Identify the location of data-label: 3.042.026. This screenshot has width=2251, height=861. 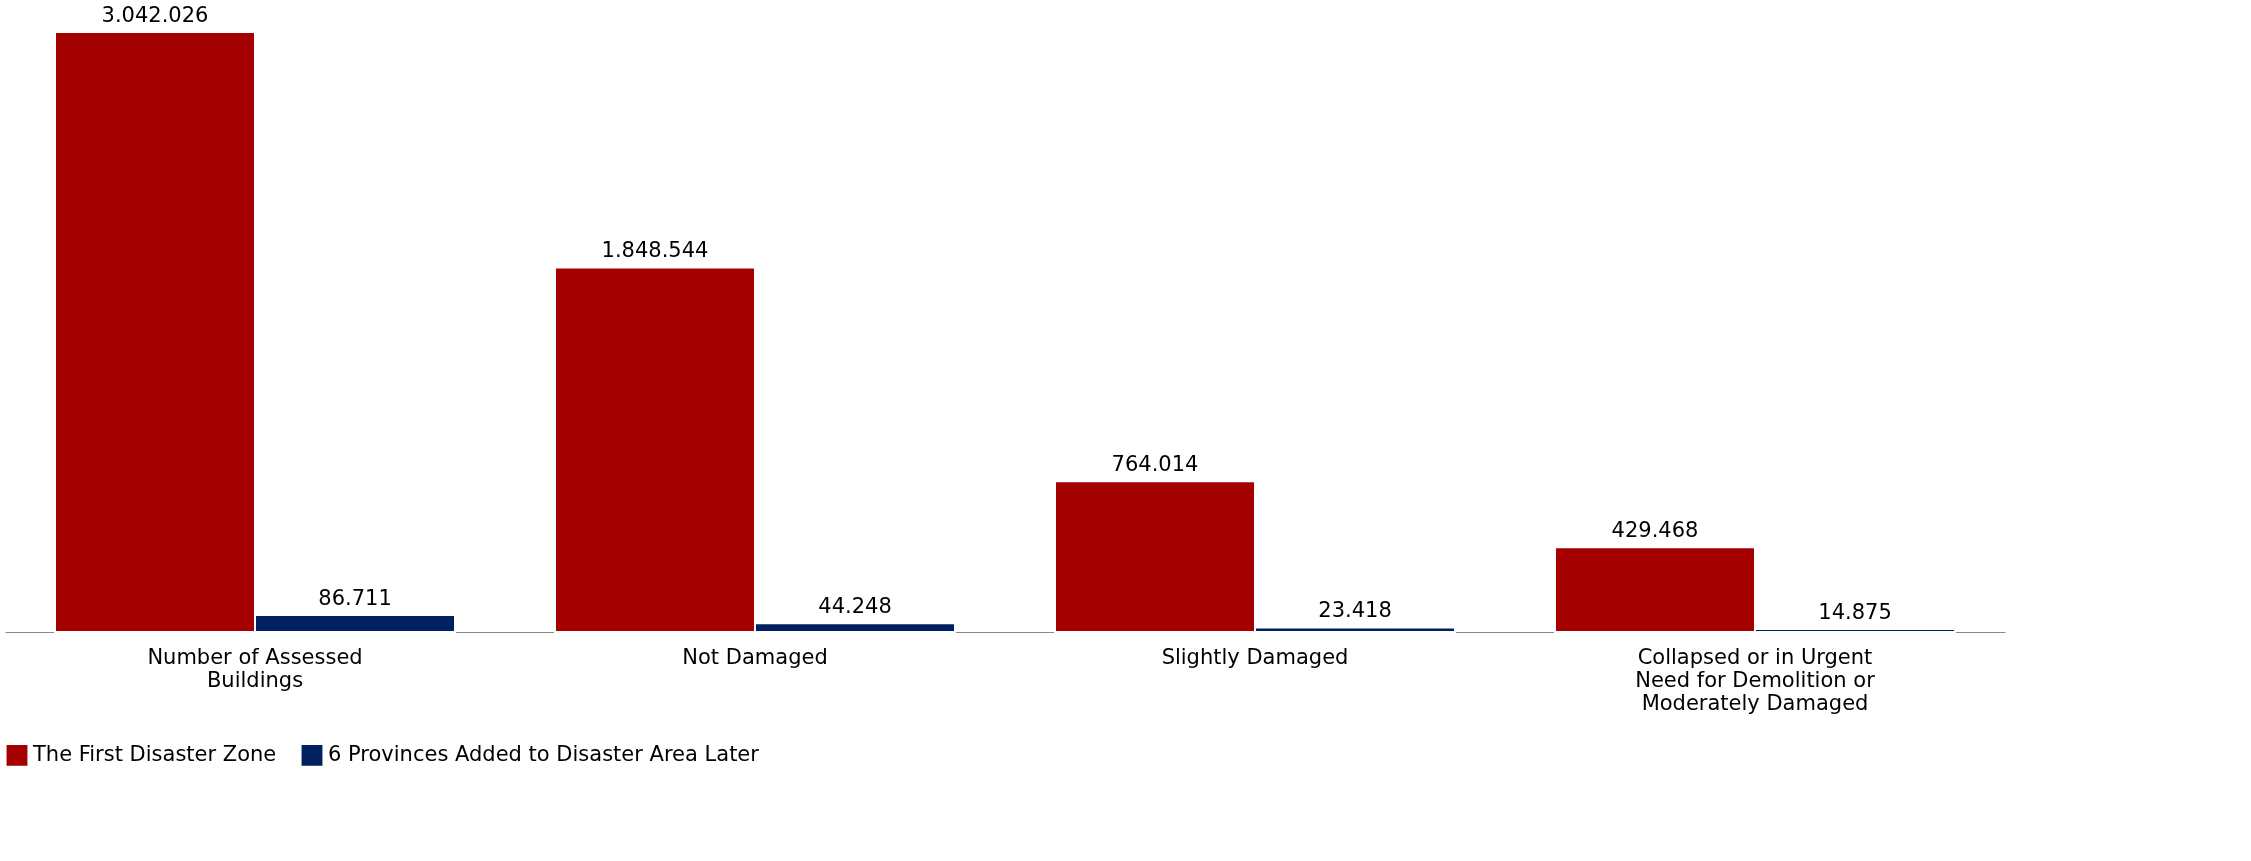
(155, 15).